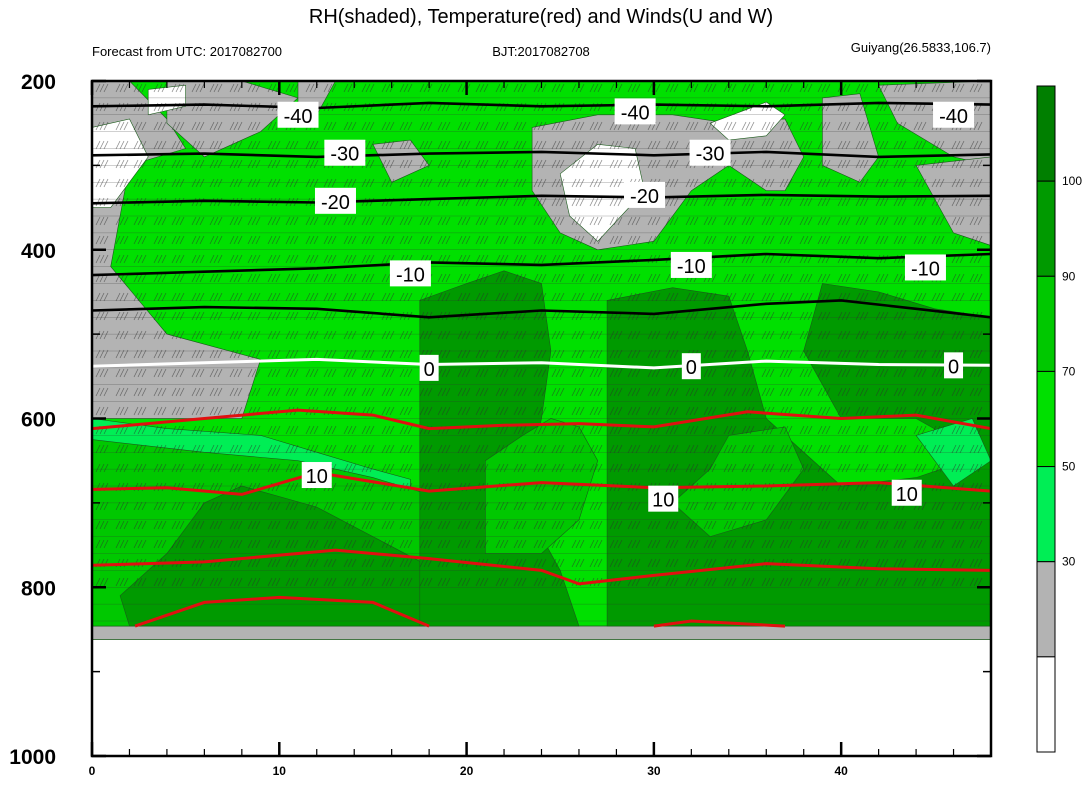 This screenshot has width=1087, height=806. I want to click on subtitle-forecast: Forecast from UTC: 2017082700, so click(187, 51).